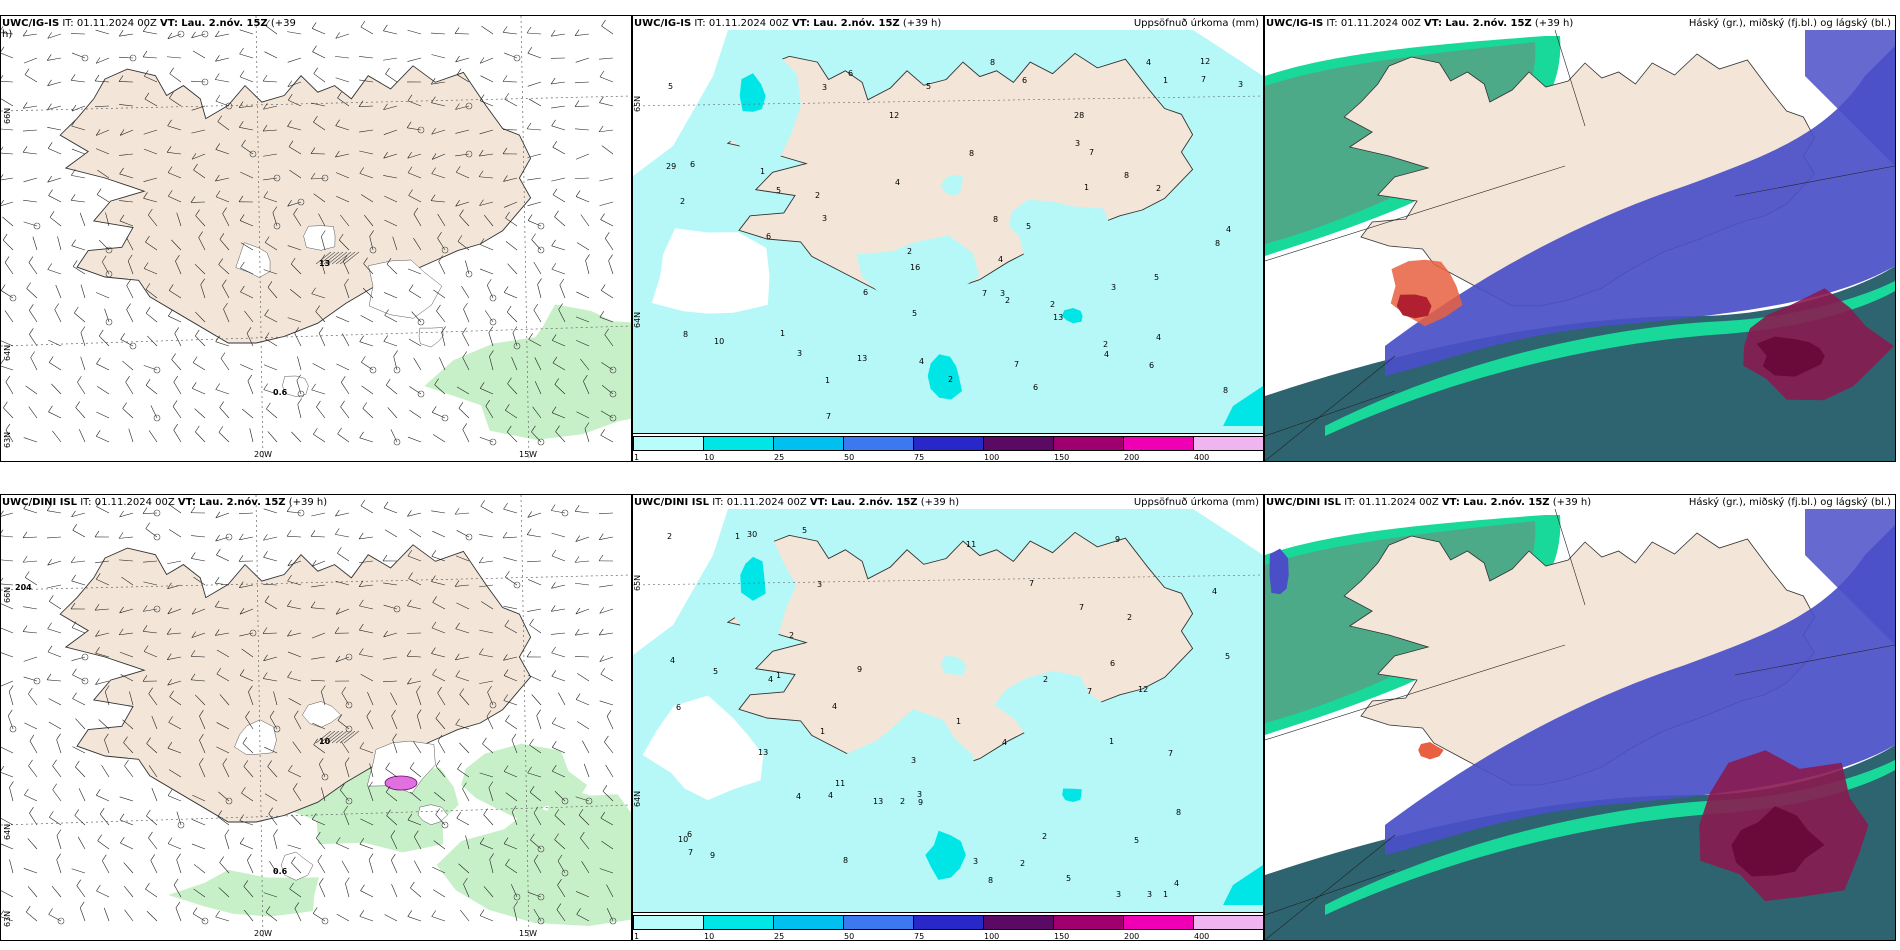 The width and height of the screenshot is (1900, 950). What do you see at coordinates (849, 936) in the screenshot?
I see `colorbar-tick: 50` at bounding box center [849, 936].